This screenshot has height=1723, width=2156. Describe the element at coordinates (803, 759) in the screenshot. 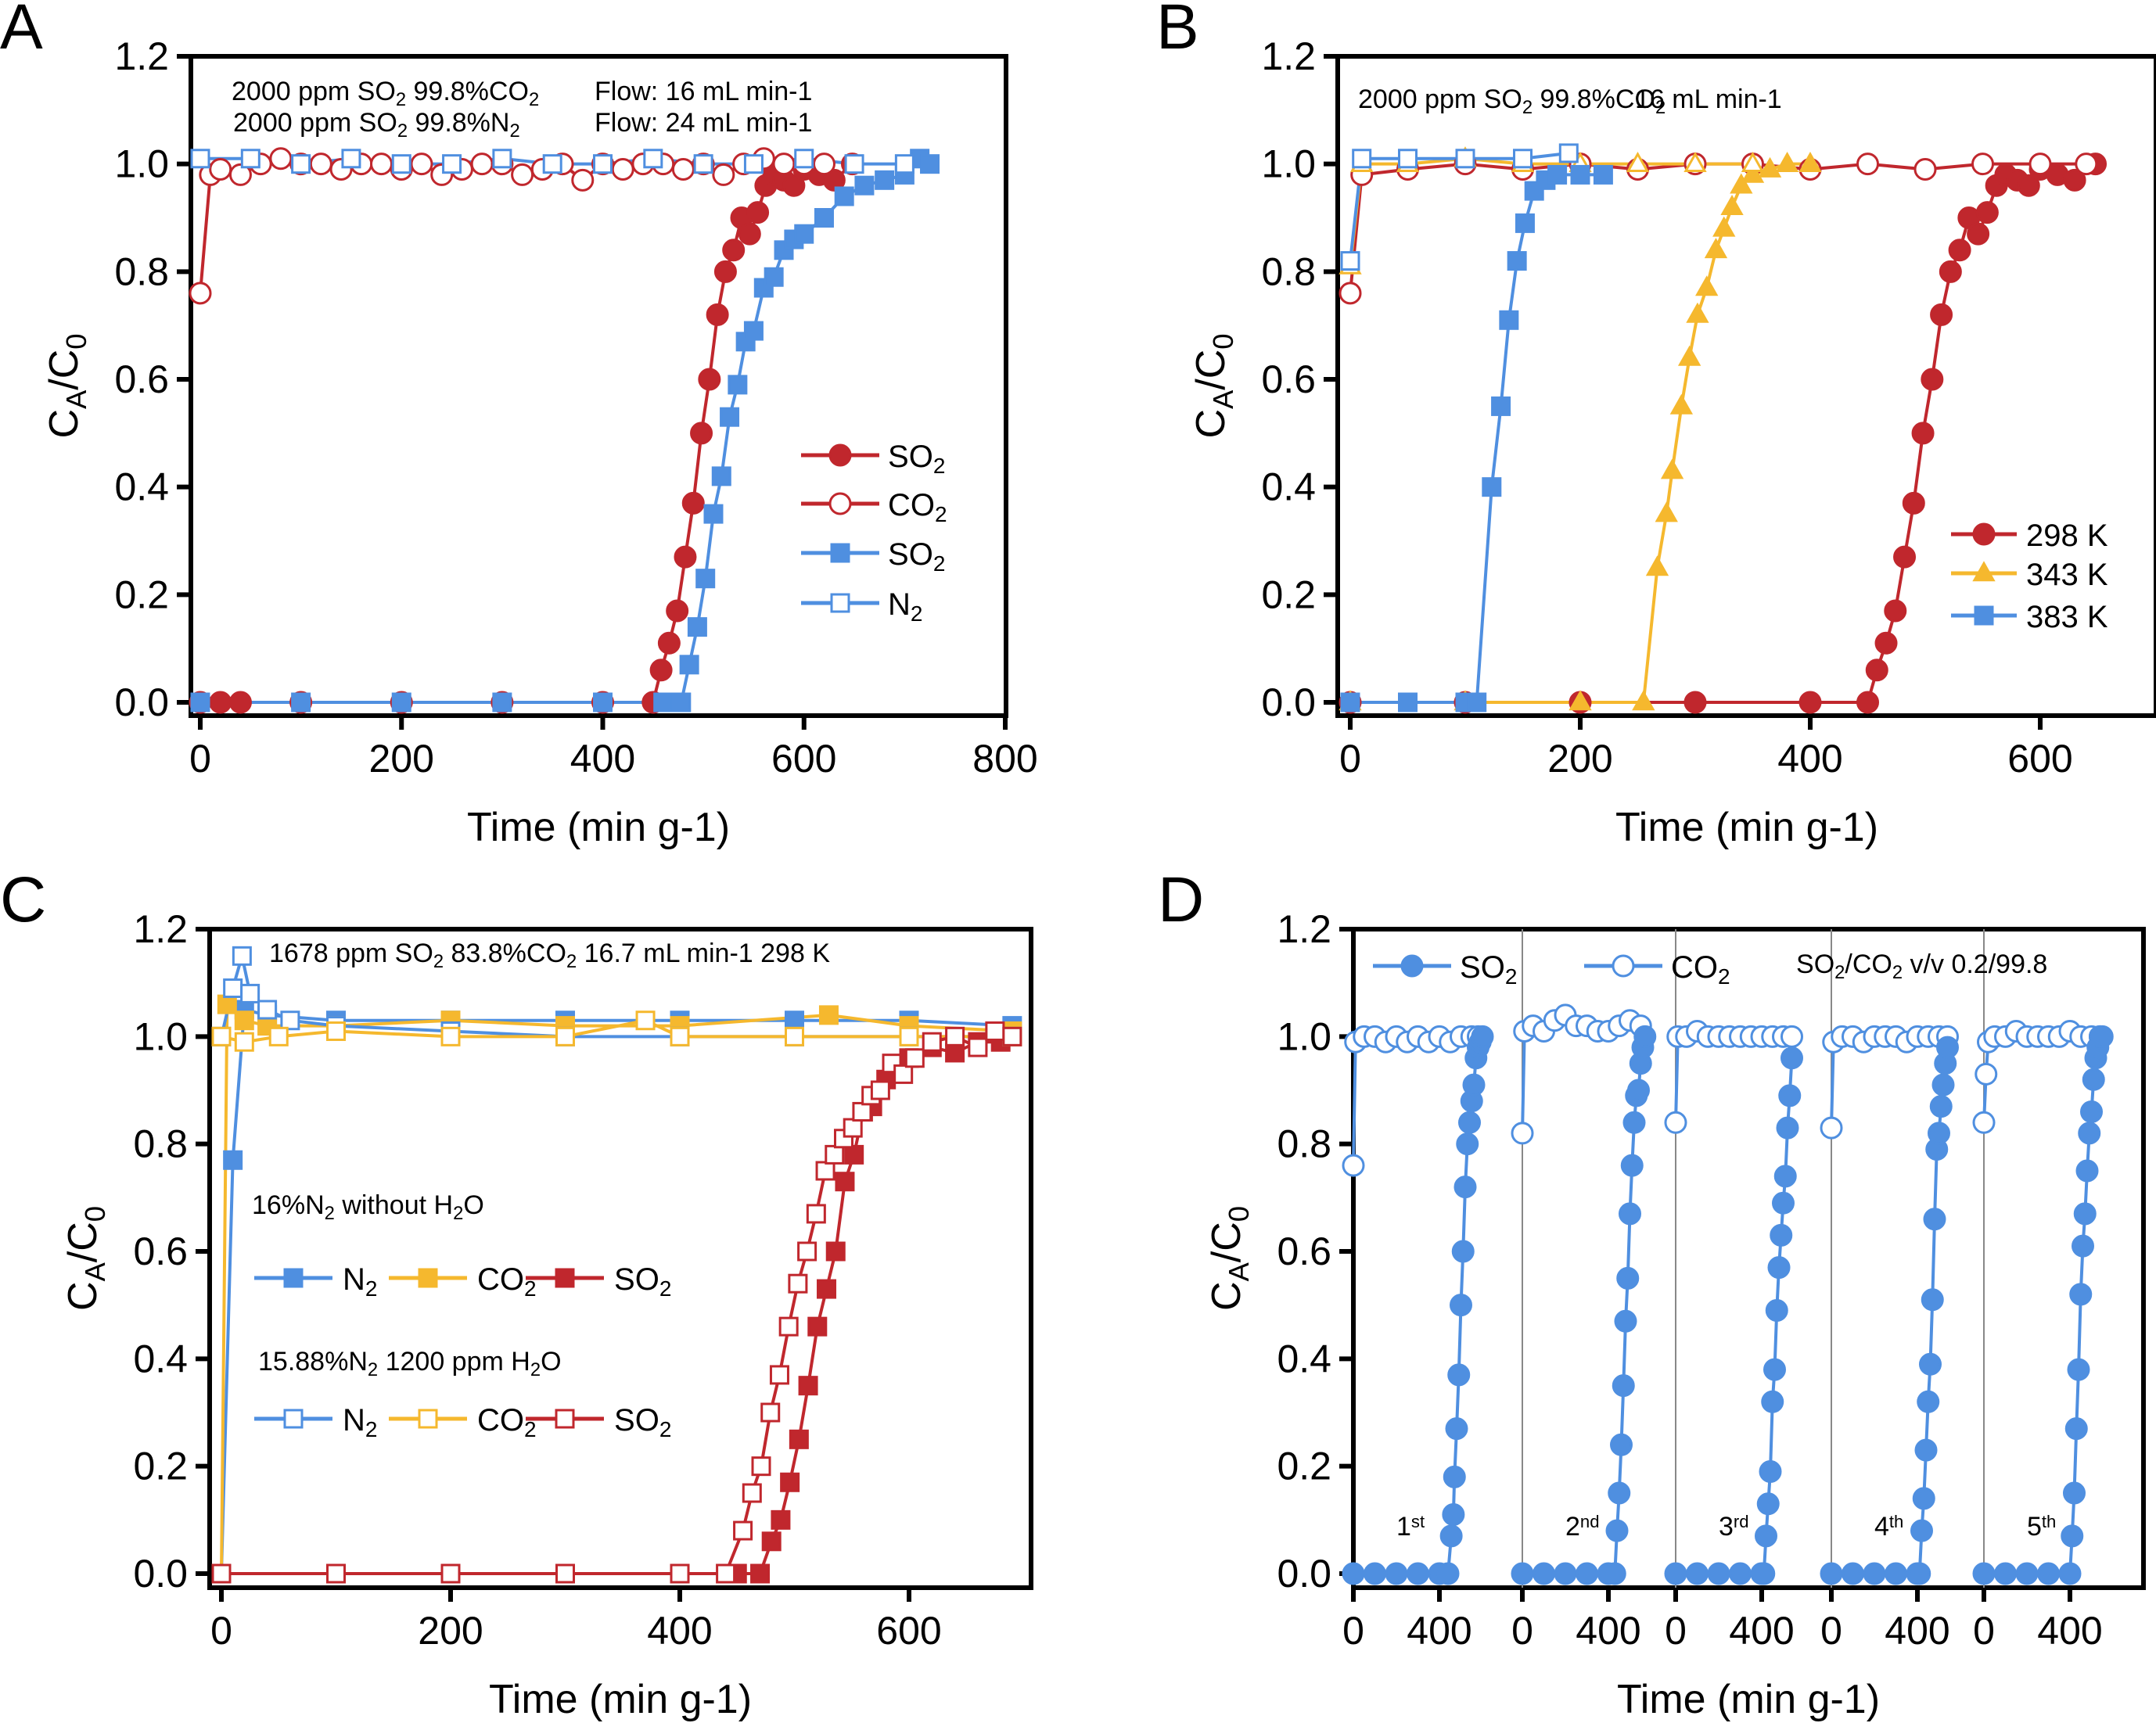

I see `x-tick-label: 600` at that location.